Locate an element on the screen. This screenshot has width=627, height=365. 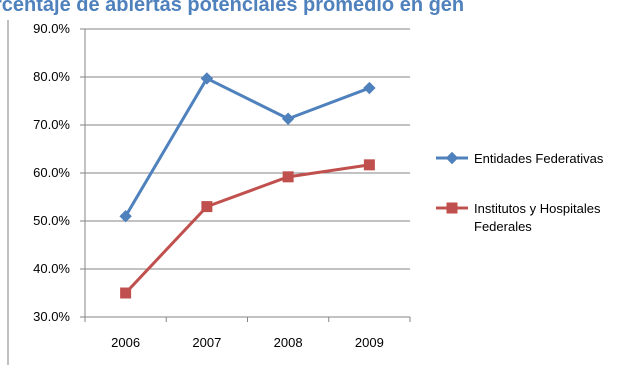
x-tick-label: 2008 is located at coordinates (288, 342).